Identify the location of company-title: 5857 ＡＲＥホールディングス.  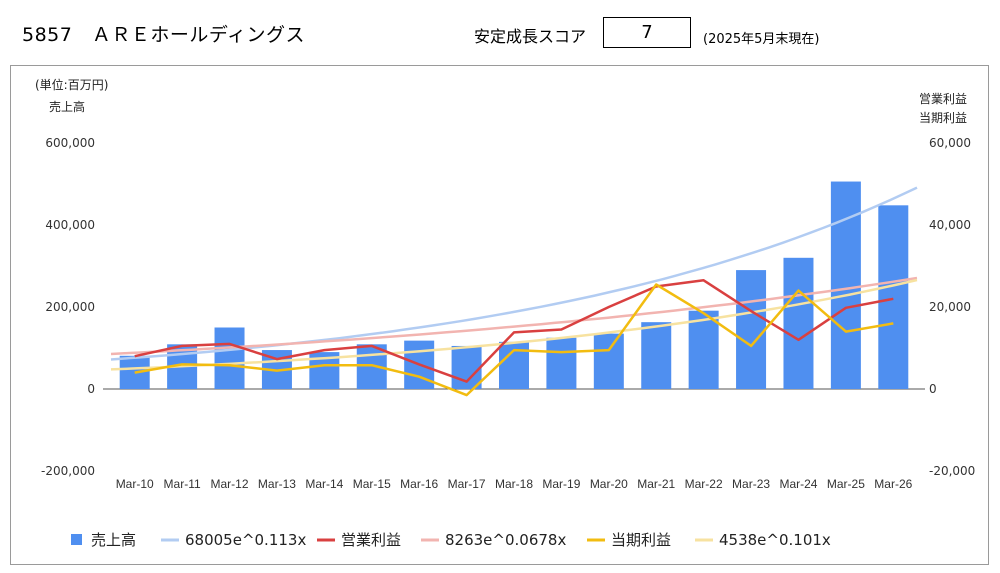
(164, 35).